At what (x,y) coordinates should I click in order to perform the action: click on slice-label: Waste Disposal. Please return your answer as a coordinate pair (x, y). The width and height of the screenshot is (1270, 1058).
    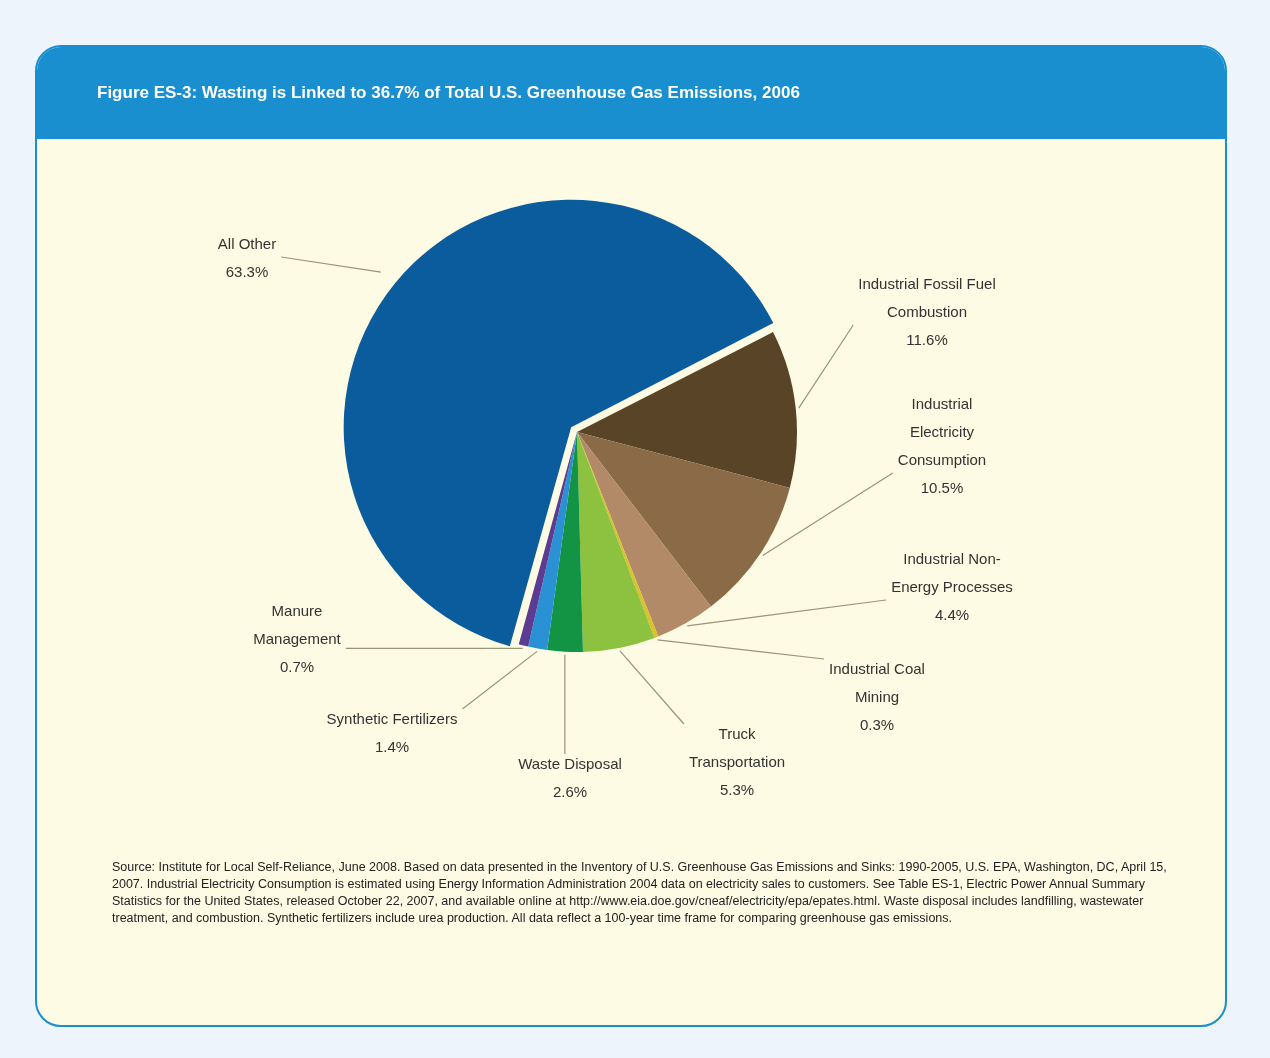
    Looking at the image, I should click on (570, 763).